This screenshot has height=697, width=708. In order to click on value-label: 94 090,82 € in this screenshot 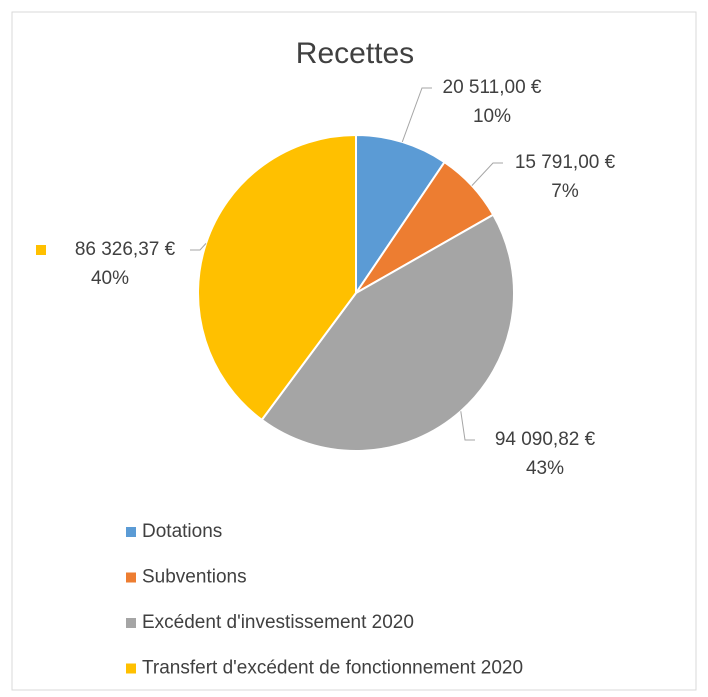, I will do `click(545, 439)`.